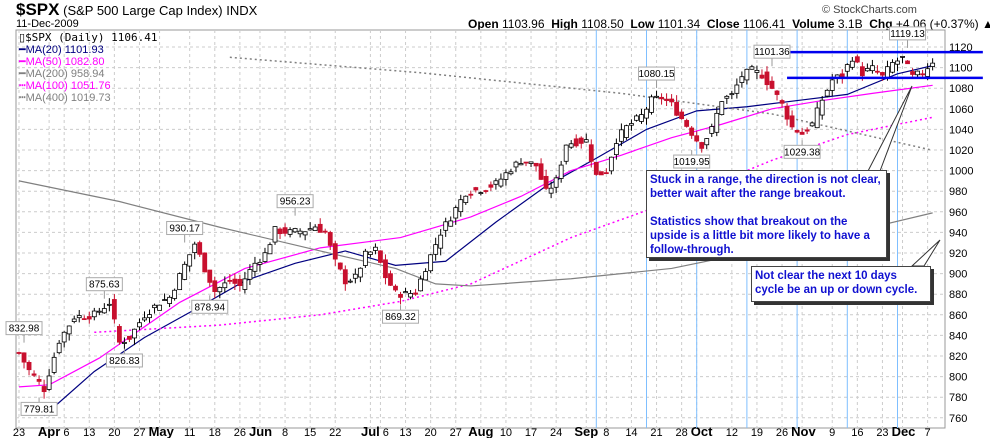 This screenshot has height=438, width=990. What do you see at coordinates (124, 361) in the screenshot?
I see `price-label: 826.83` at bounding box center [124, 361].